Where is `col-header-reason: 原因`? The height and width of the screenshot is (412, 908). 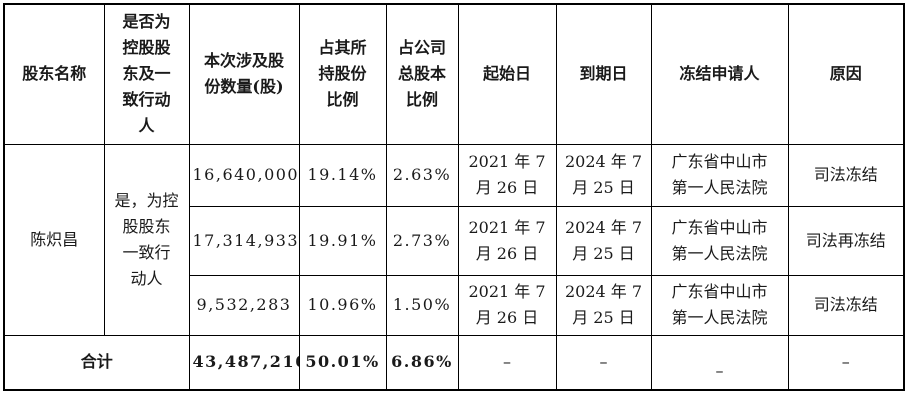 col-header-reason: 原因 is located at coordinates (846, 74).